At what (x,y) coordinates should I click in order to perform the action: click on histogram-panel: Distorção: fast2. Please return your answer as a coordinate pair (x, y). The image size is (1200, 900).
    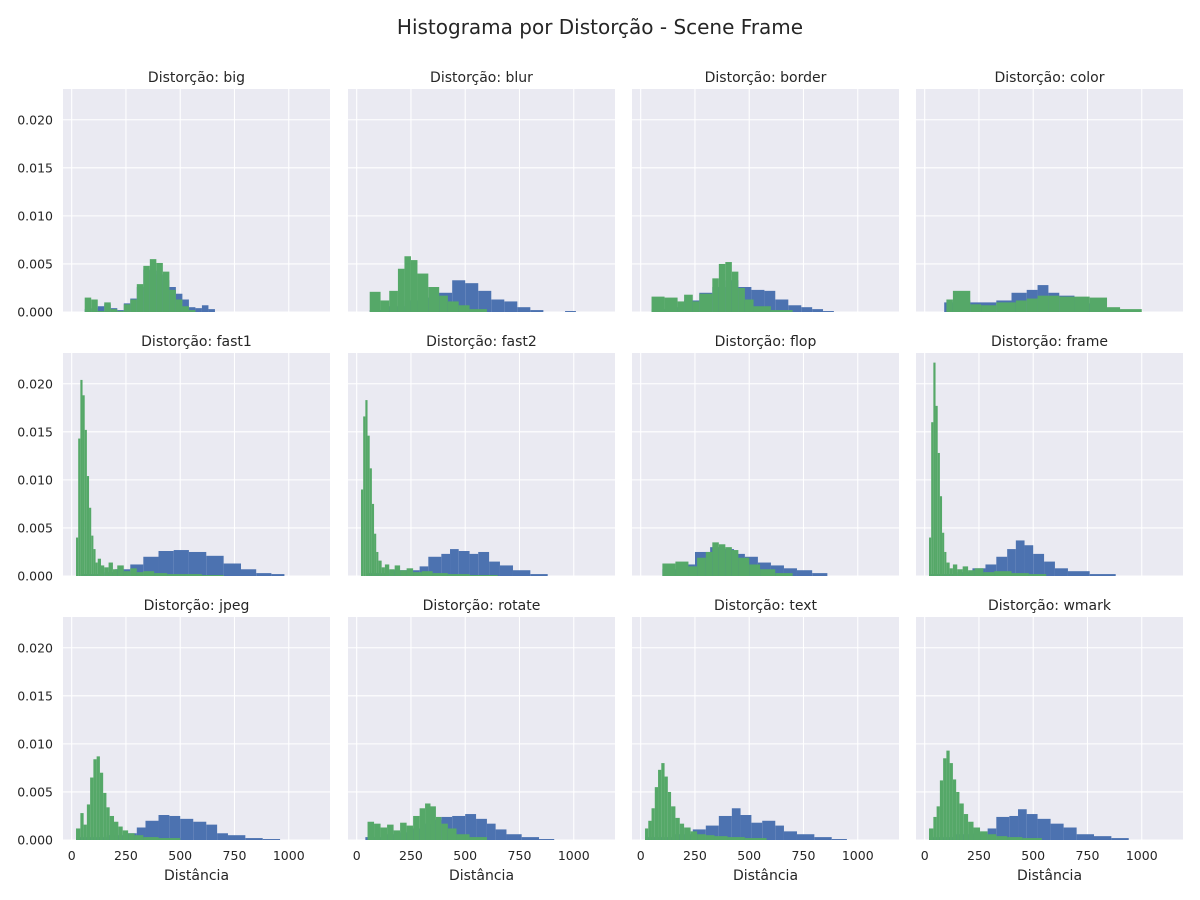
    Looking at the image, I should click on (481, 455).